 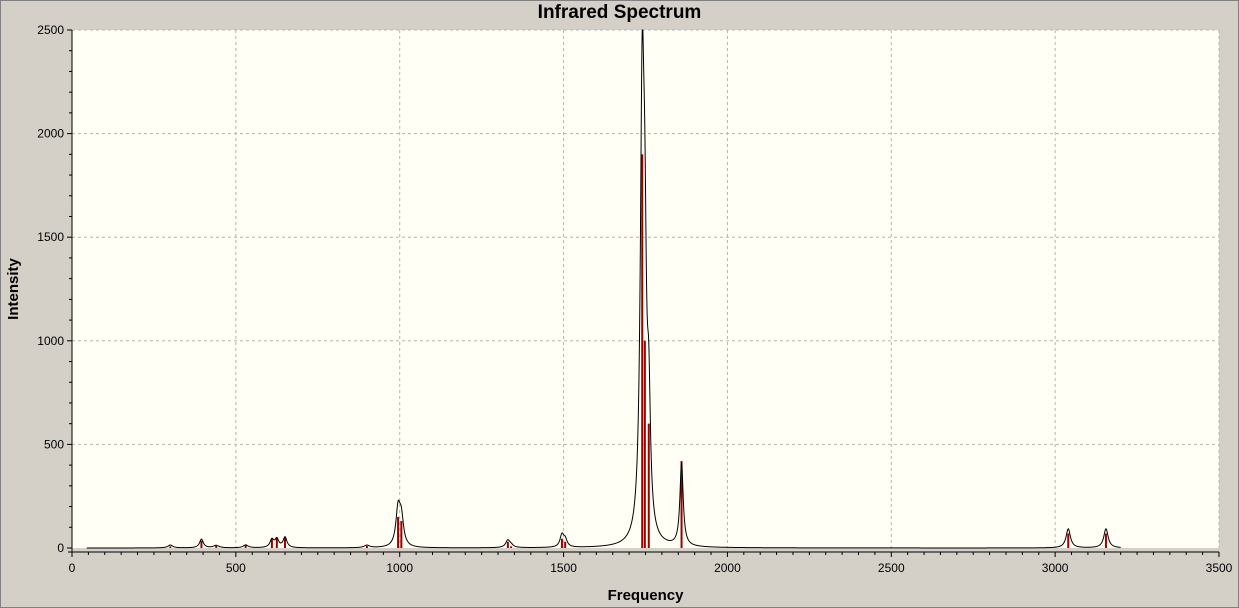 What do you see at coordinates (13, 289) in the screenshot?
I see `y-axis-title: Intensity` at bounding box center [13, 289].